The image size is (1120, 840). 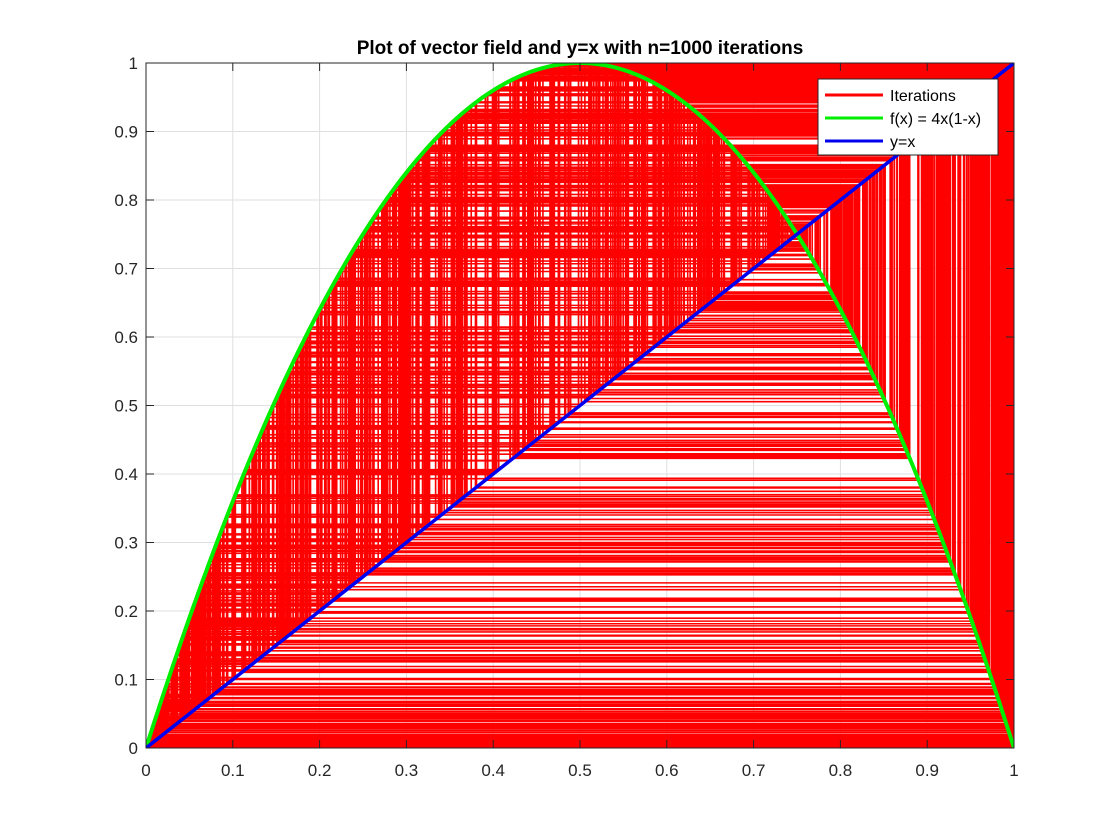 I want to click on x-tick-label: 0.3, so click(x=407, y=770).